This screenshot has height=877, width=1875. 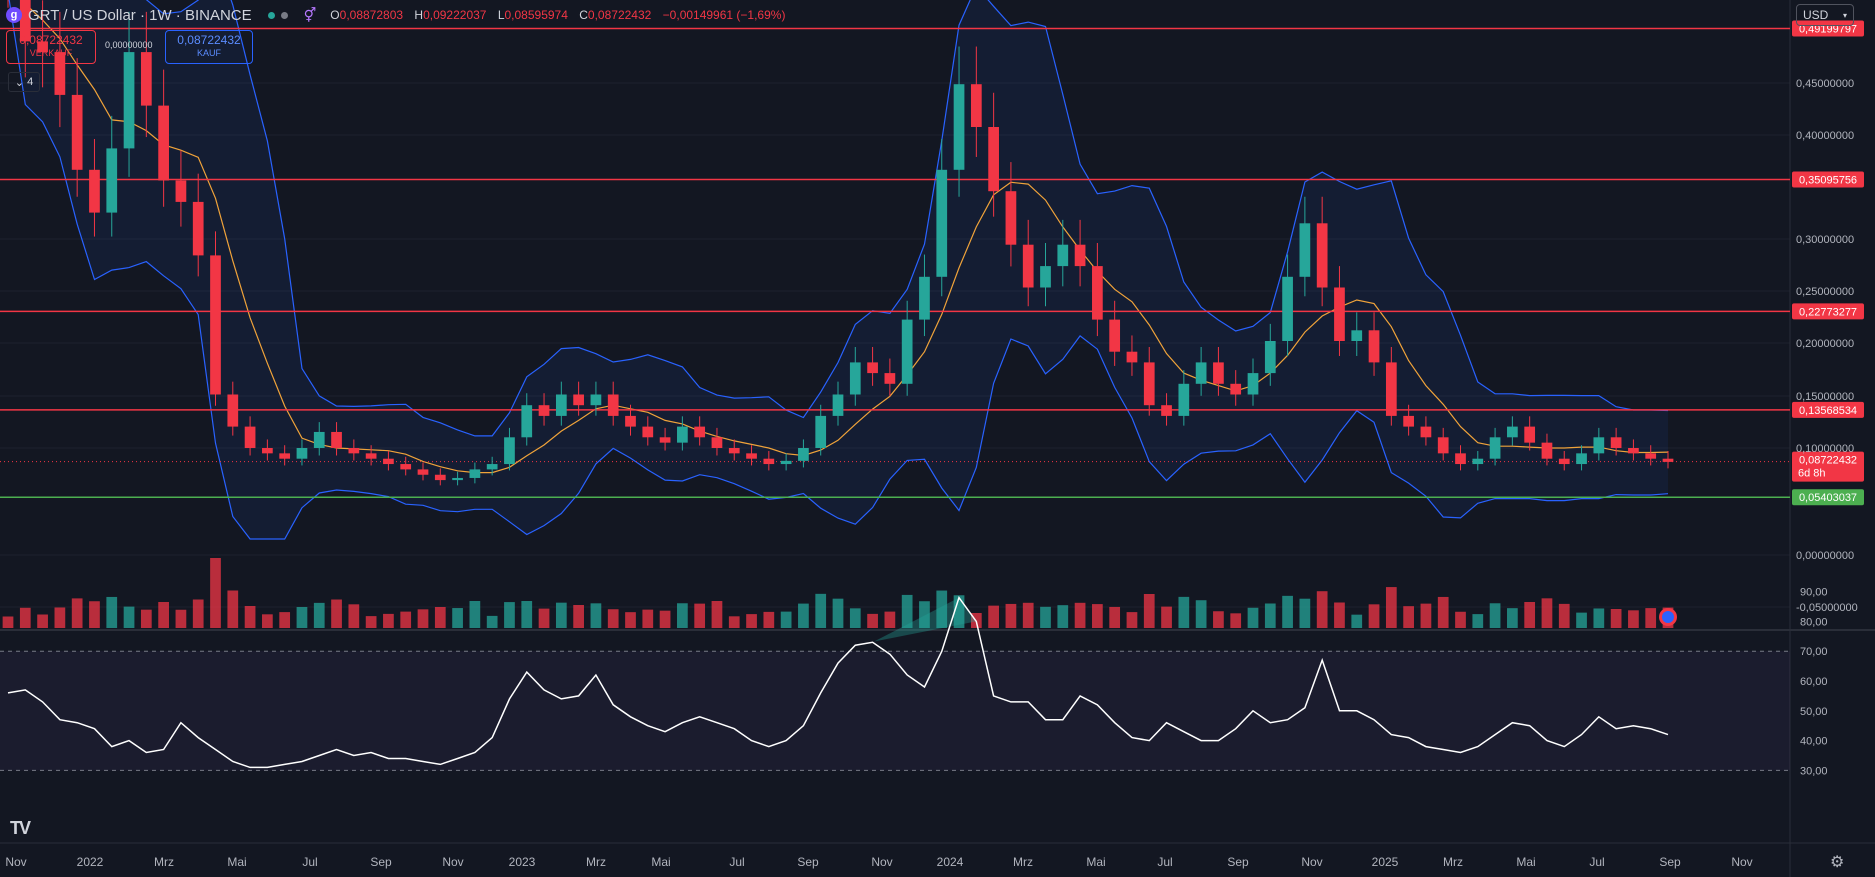 I want to click on time-tick-label: 2024, so click(x=950, y=862).